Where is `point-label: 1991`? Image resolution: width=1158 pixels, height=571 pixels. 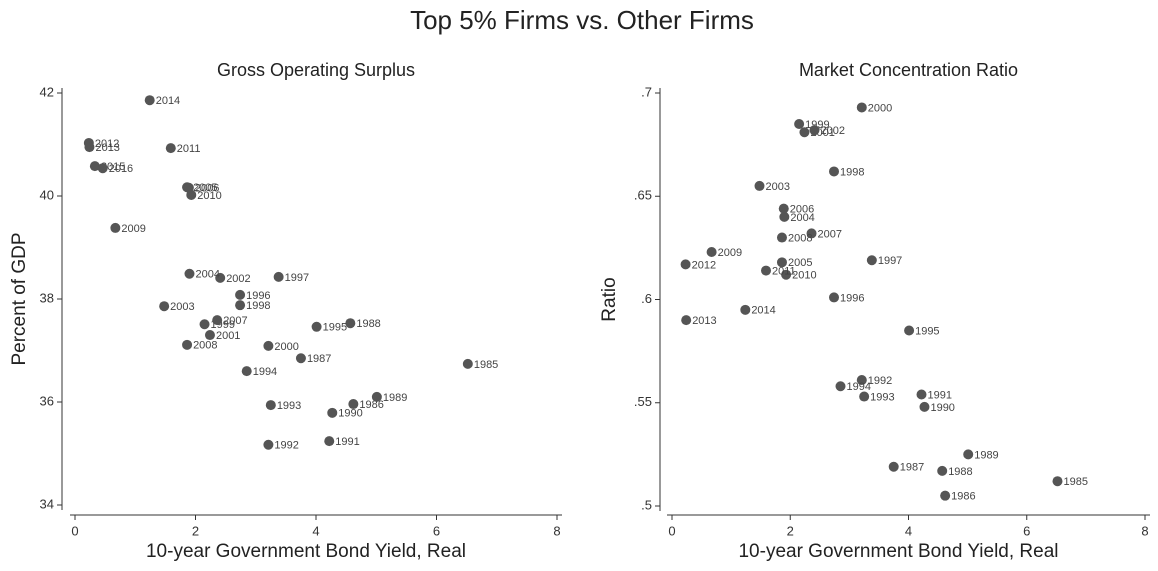
point-label: 1991 is located at coordinates (347, 442).